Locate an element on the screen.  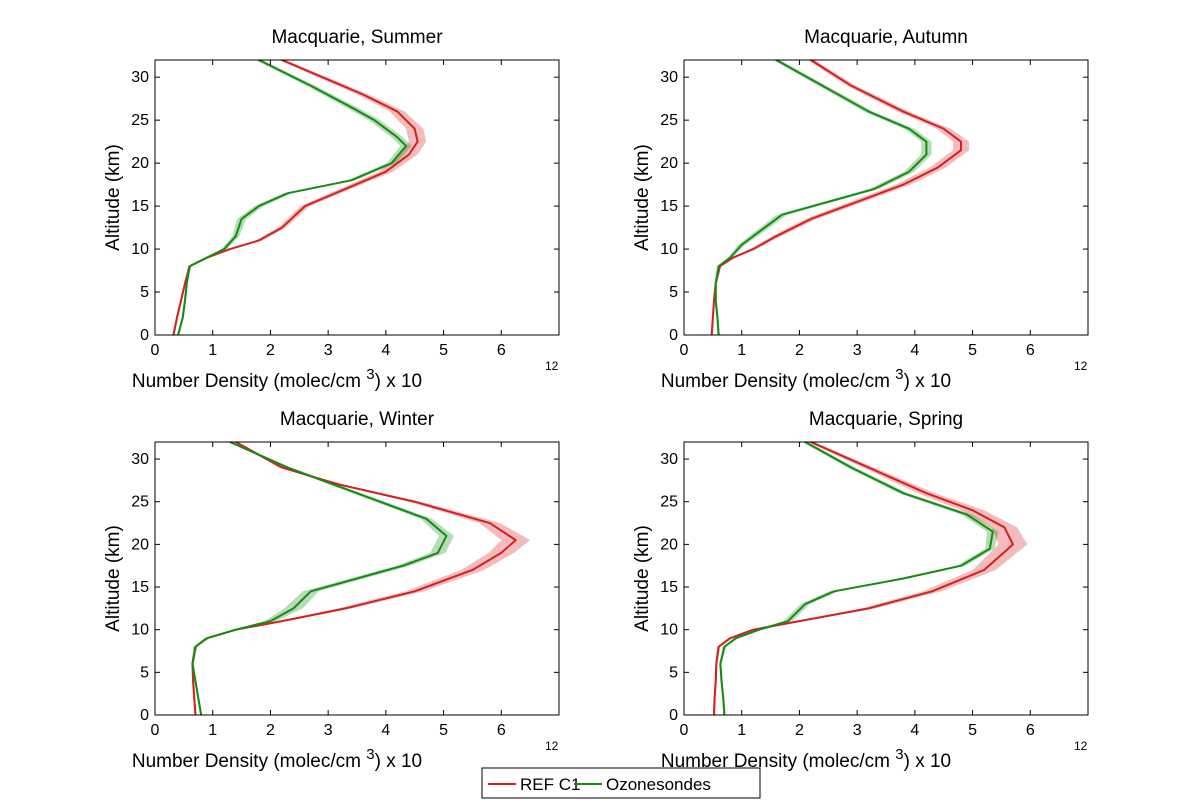
legend-box is located at coordinates (621, 783).